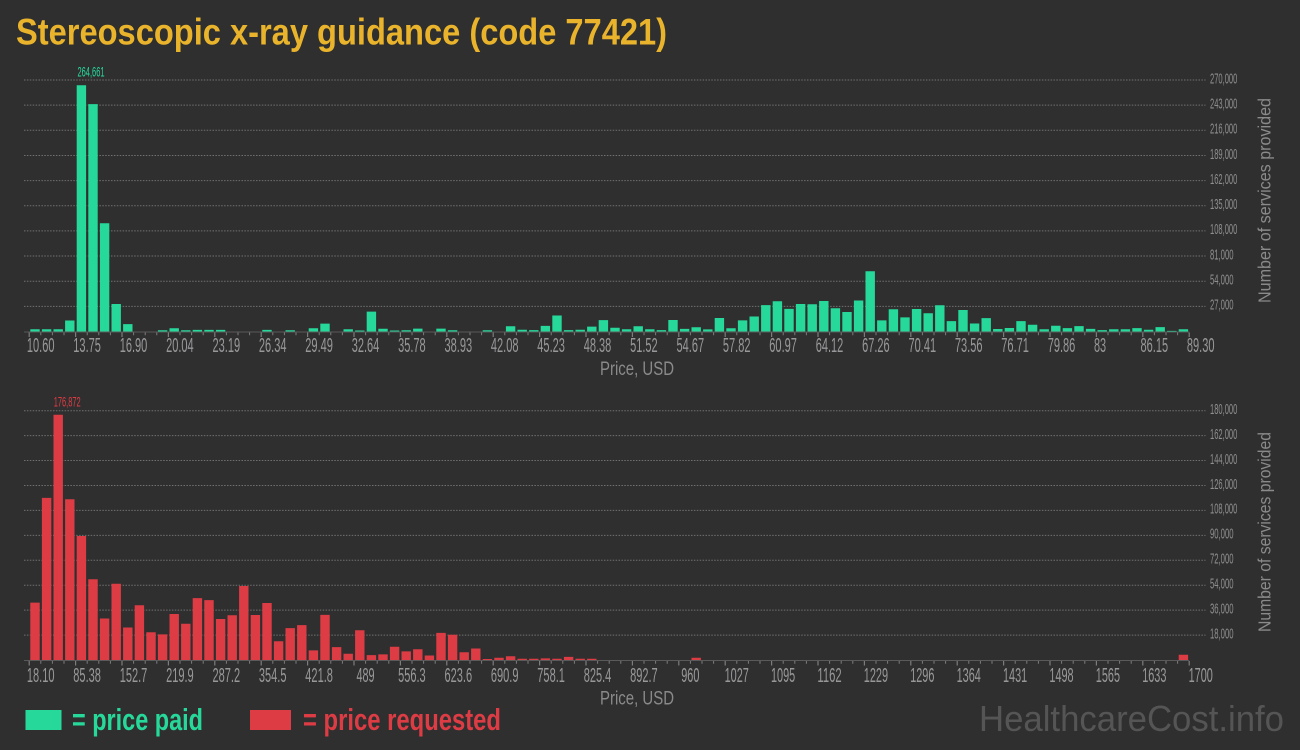 The image size is (1300, 750). I want to click on svg-text: 64.12, so click(830, 346).